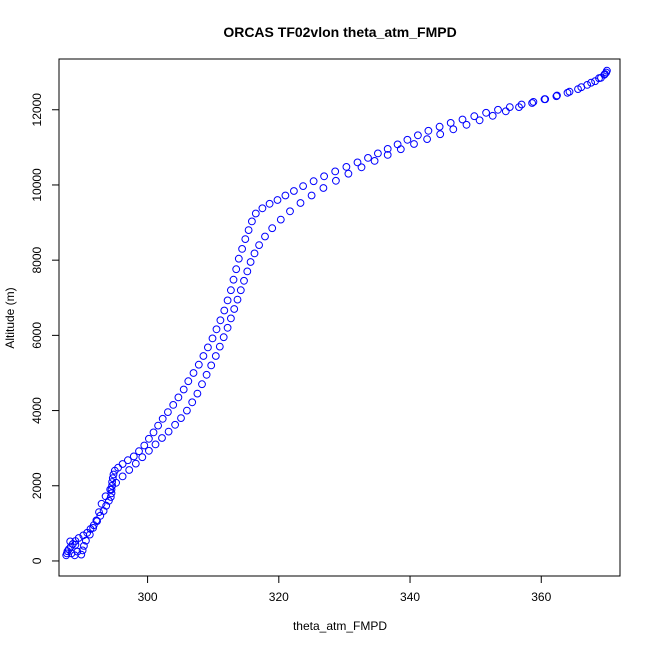  I want to click on y-tick-label: 6000, so click(37, 335).